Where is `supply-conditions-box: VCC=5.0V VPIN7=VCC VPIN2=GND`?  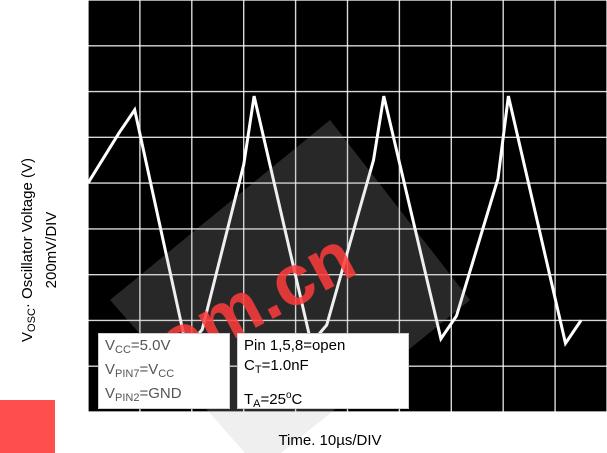 supply-conditions-box: VCC=5.0V VPIN7=VCC VPIN2=GND is located at coordinates (164, 371).